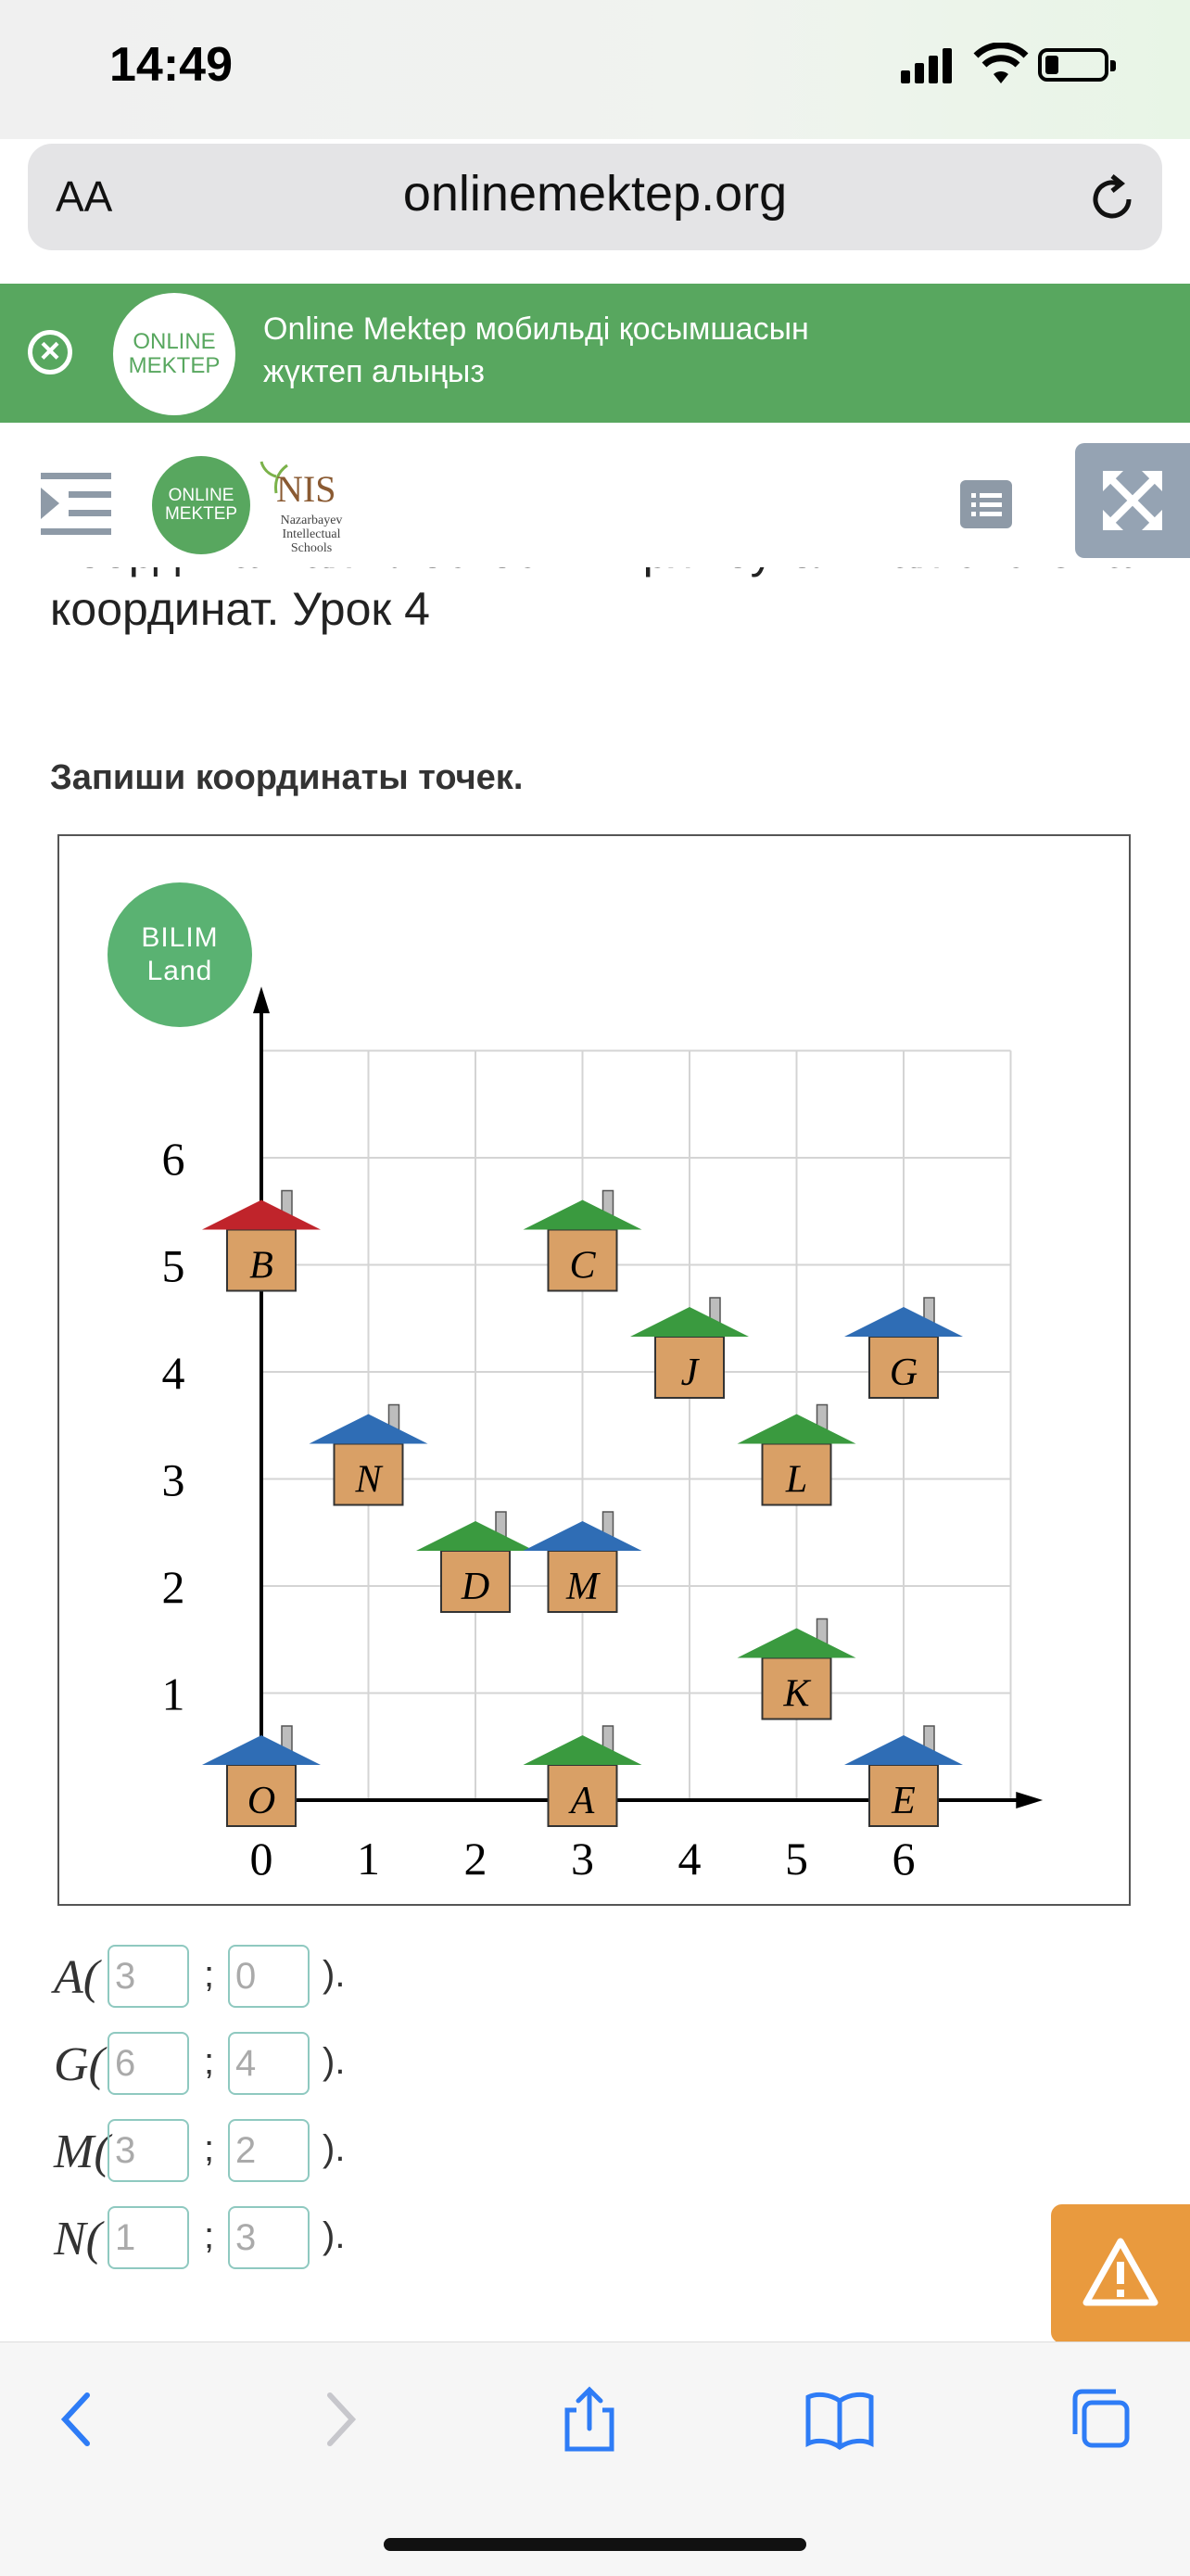 The height and width of the screenshot is (2576, 1190). What do you see at coordinates (173, 1266) in the screenshot?
I see `y-tick-label: 5` at bounding box center [173, 1266].